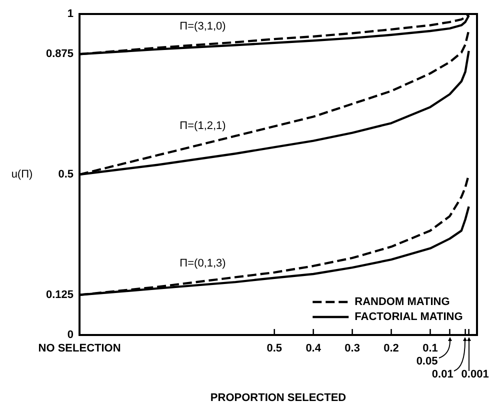  I want to click on y-axis-title: u(Π), so click(22, 174).